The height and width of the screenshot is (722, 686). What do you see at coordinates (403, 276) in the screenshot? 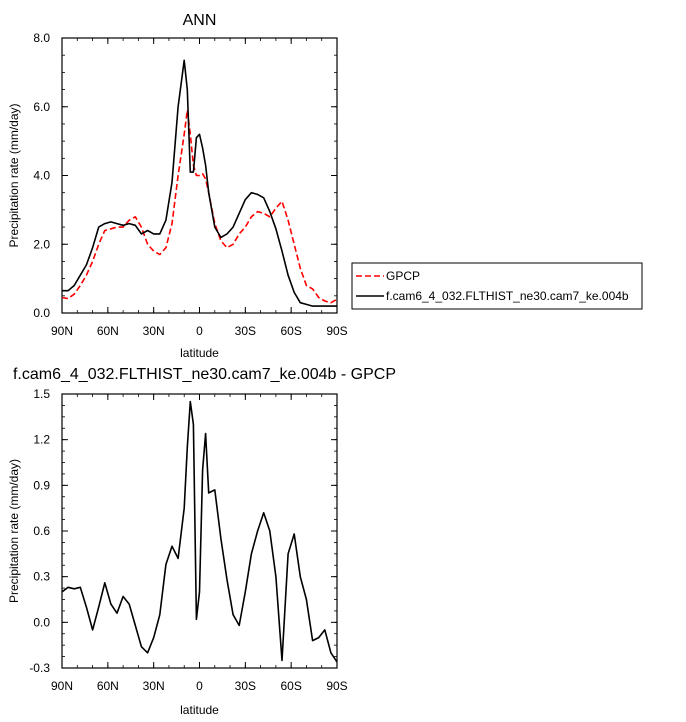
I see `legend-label: GPCP` at bounding box center [403, 276].